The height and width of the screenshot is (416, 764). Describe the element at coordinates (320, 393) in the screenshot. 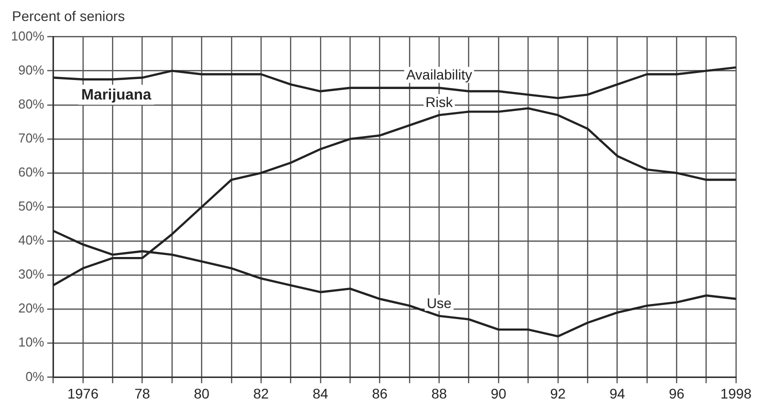

I see `x-tick-label: 84` at that location.